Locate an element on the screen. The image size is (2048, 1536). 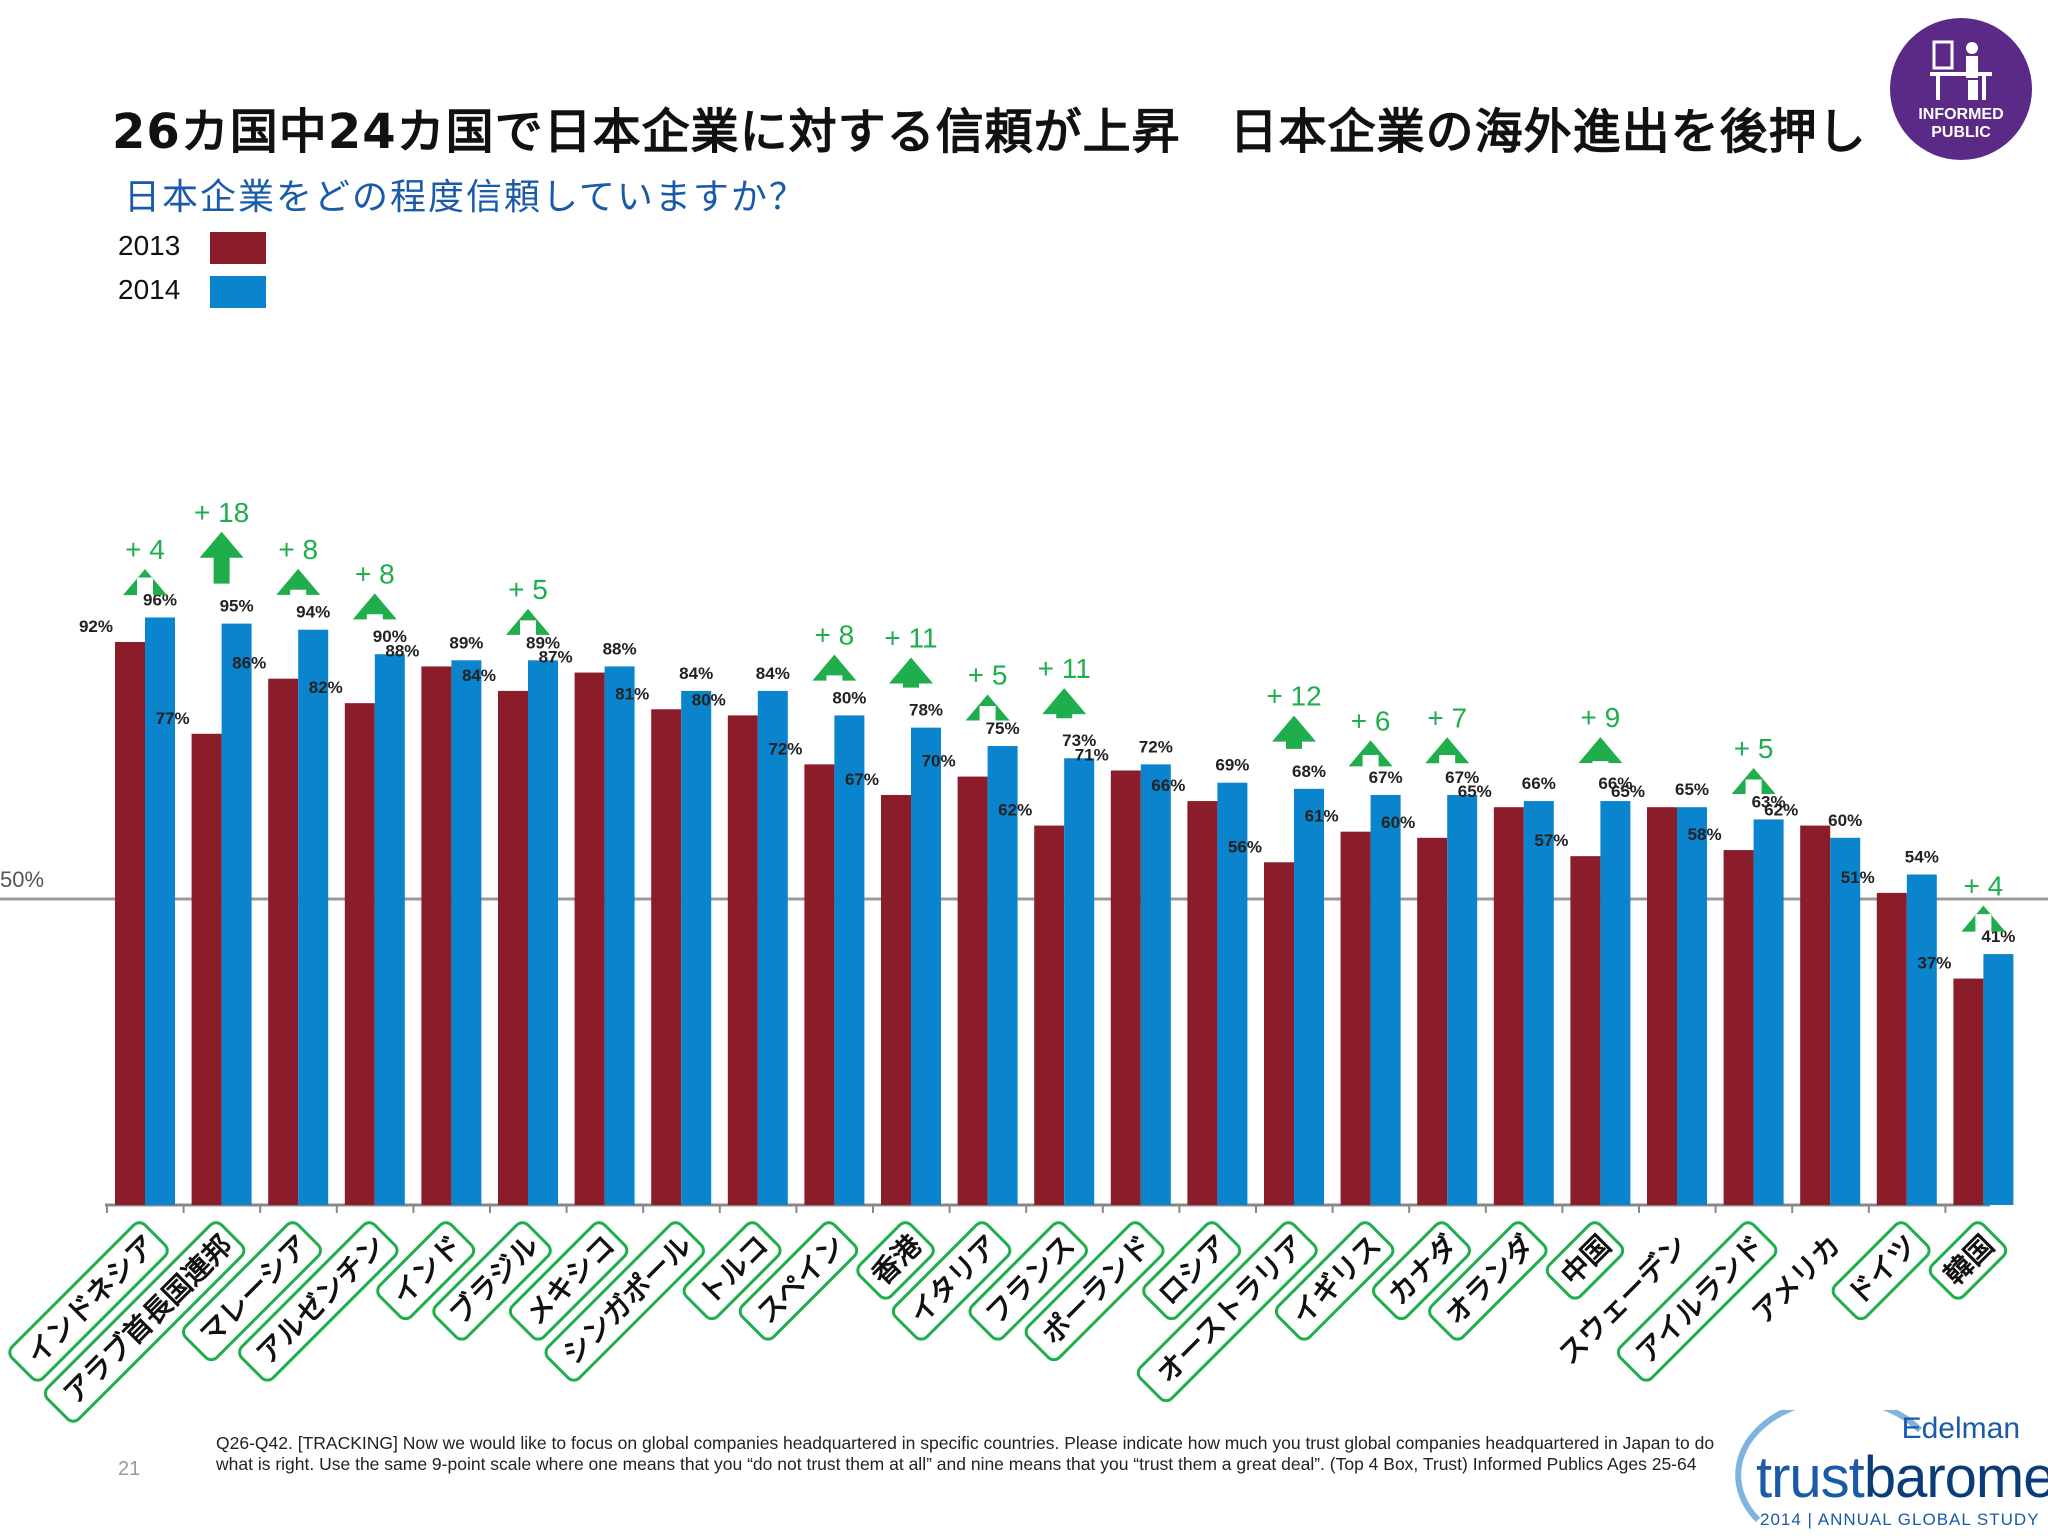
category-label-group: 韓国 is located at coordinates (1968, 1260).